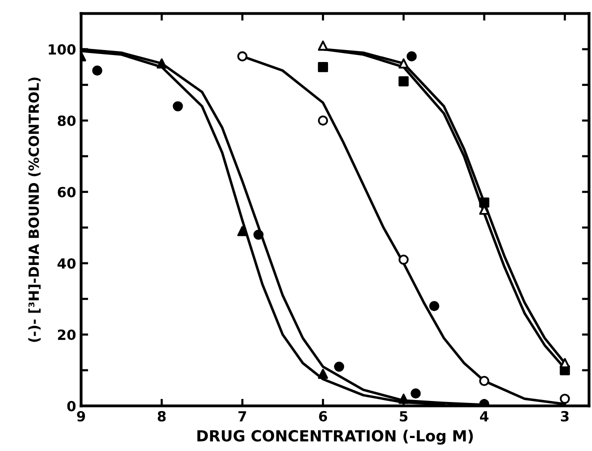 This screenshot has height=451, width=592. What do you see at coordinates (484, 416) in the screenshot?
I see `x-tick-label: 4` at bounding box center [484, 416].